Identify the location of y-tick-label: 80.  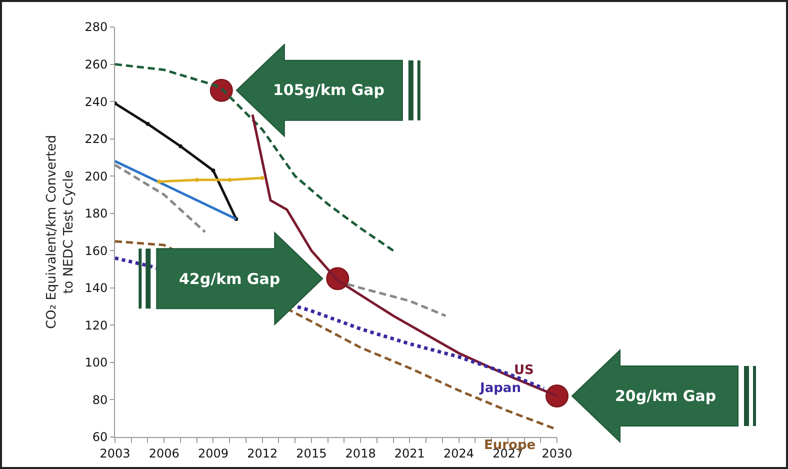
(100, 399).